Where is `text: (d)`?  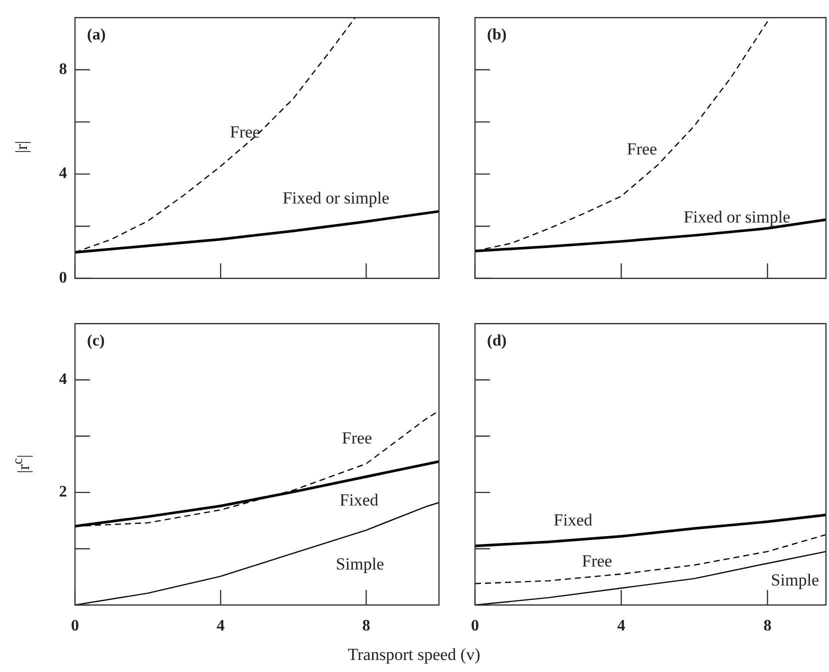
text: (d) is located at coordinates (497, 341).